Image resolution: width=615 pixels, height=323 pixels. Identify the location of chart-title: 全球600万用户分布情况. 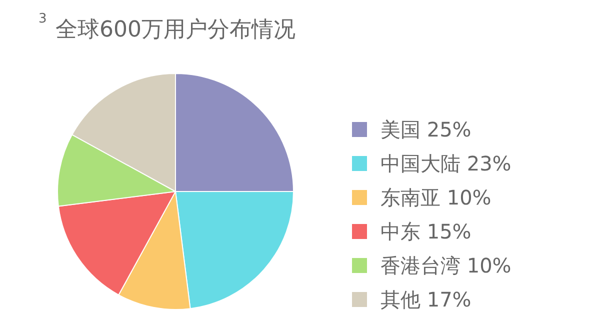
(176, 30).